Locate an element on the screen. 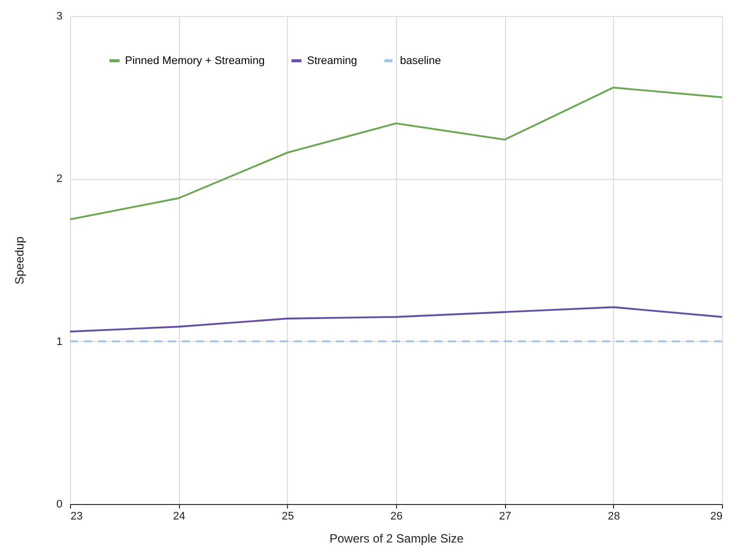 The height and width of the screenshot is (556, 735). y-tick-label: 0 is located at coordinates (59, 504).